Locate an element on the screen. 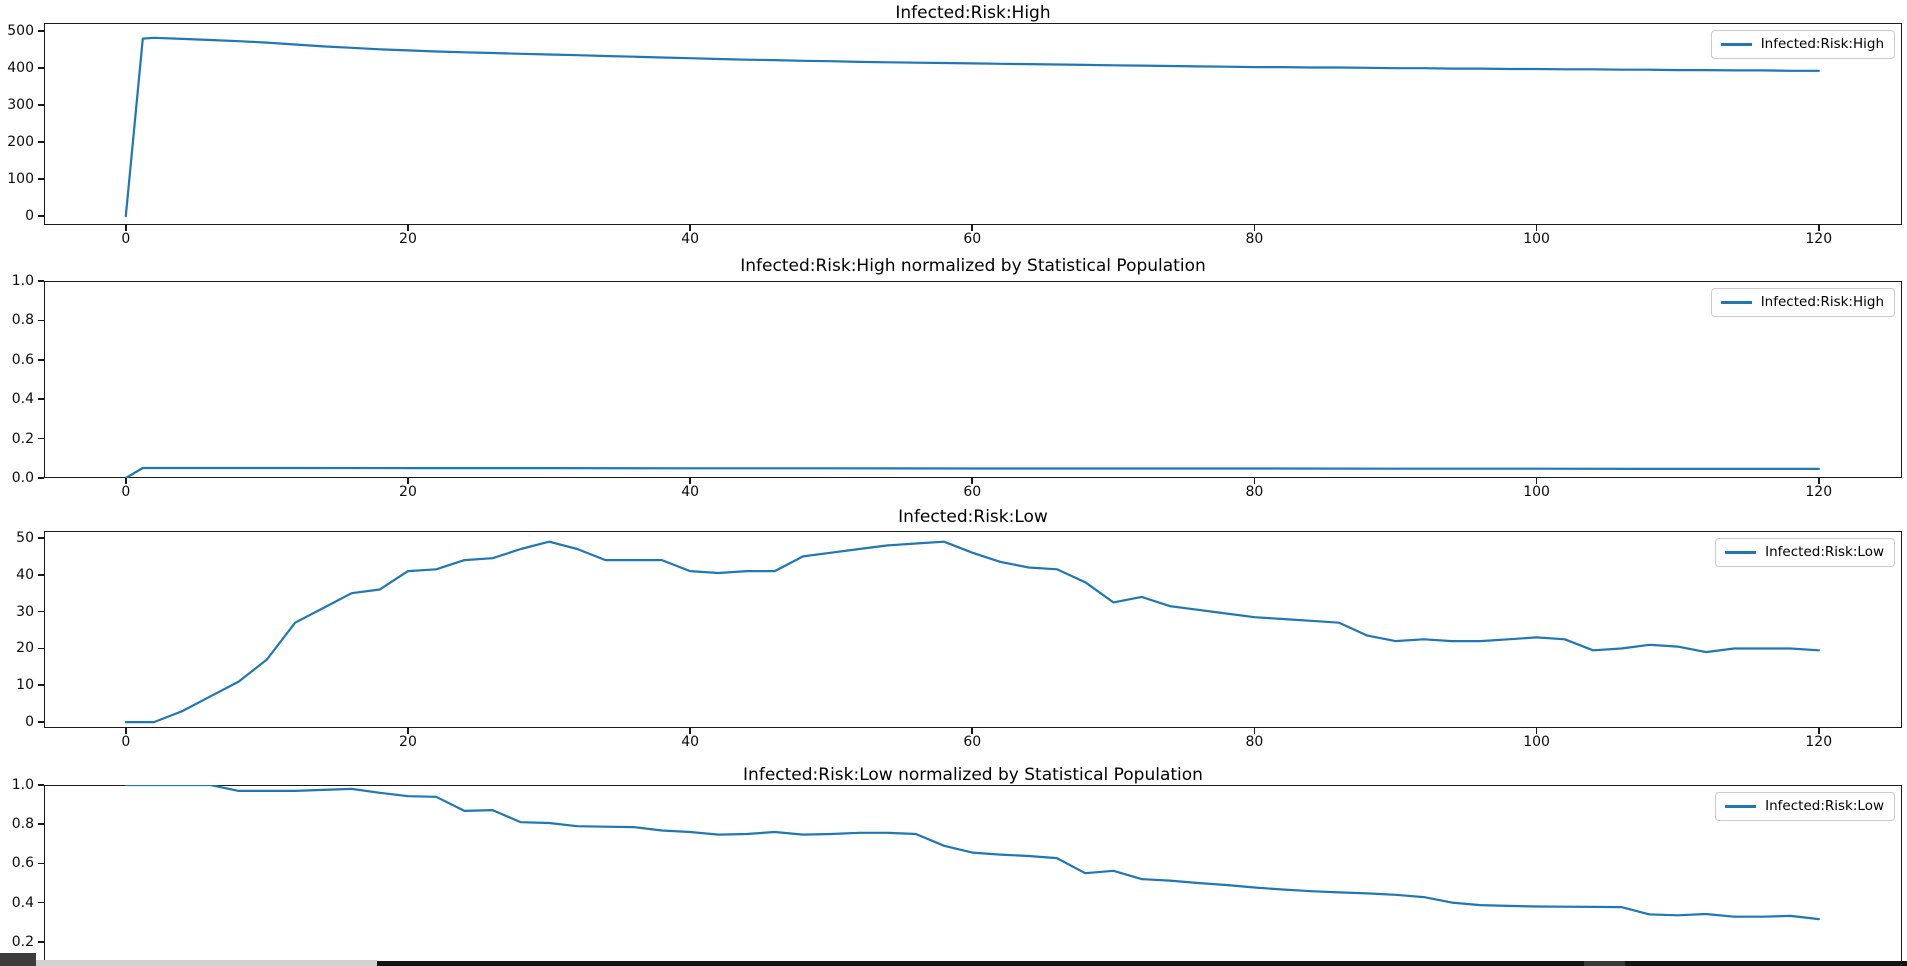  y-tick-label: 100 is located at coordinates (20, 179).